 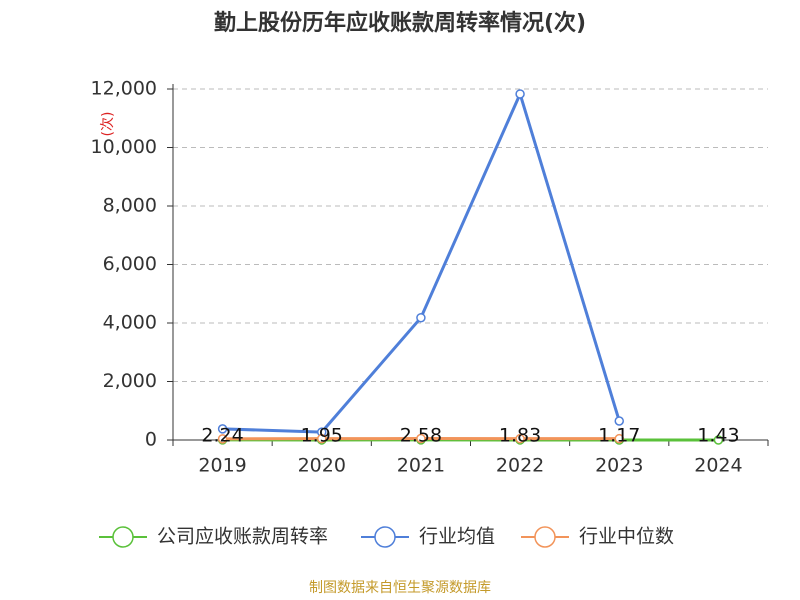 I want to click on data-label: 2.24, so click(x=222, y=435).